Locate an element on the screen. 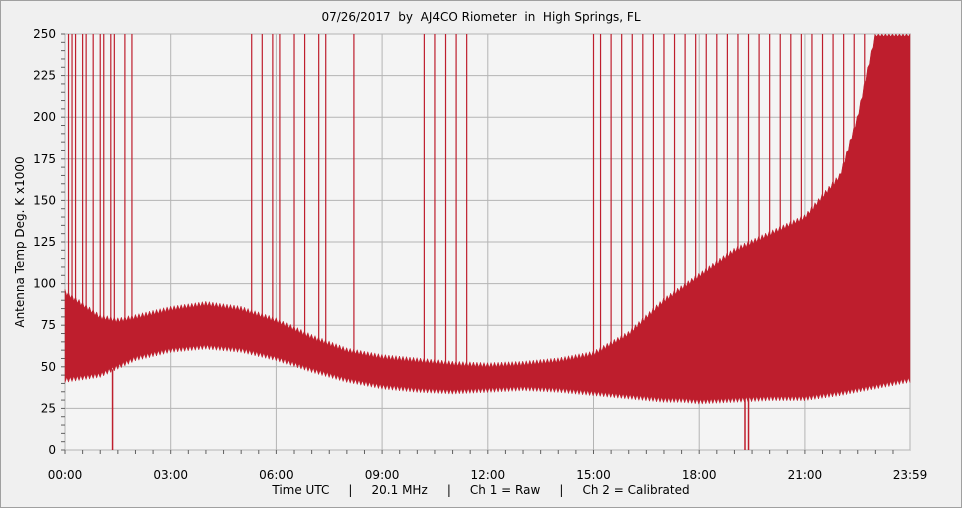 The image size is (962, 508). y-tick-label: 225 is located at coordinates (44, 76).